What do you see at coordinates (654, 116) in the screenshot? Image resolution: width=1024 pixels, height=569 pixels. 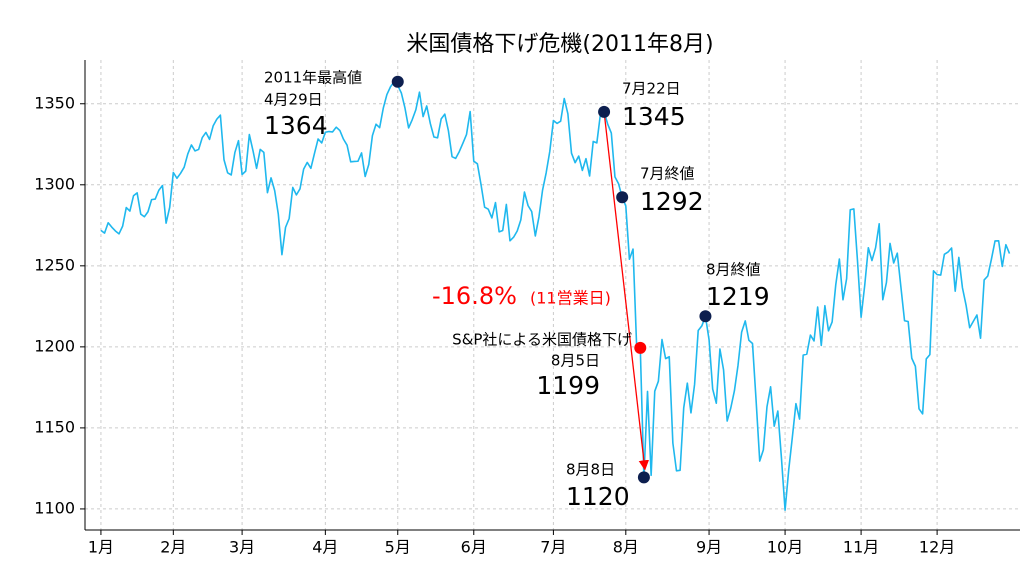 I see `annotation-value: 1345` at bounding box center [654, 116].